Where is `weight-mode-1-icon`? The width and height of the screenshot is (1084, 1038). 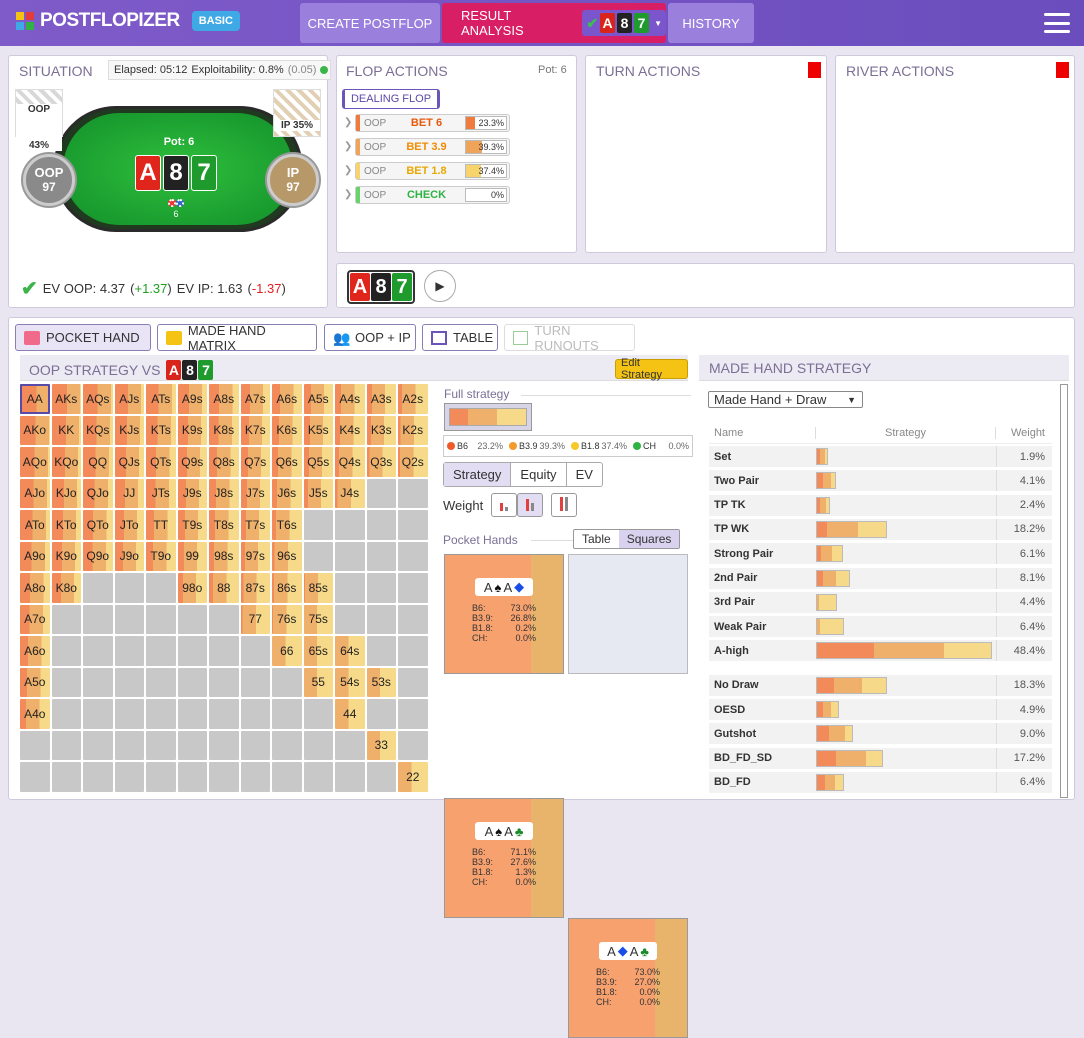
weight-mode-1-icon is located at coordinates (504, 505).